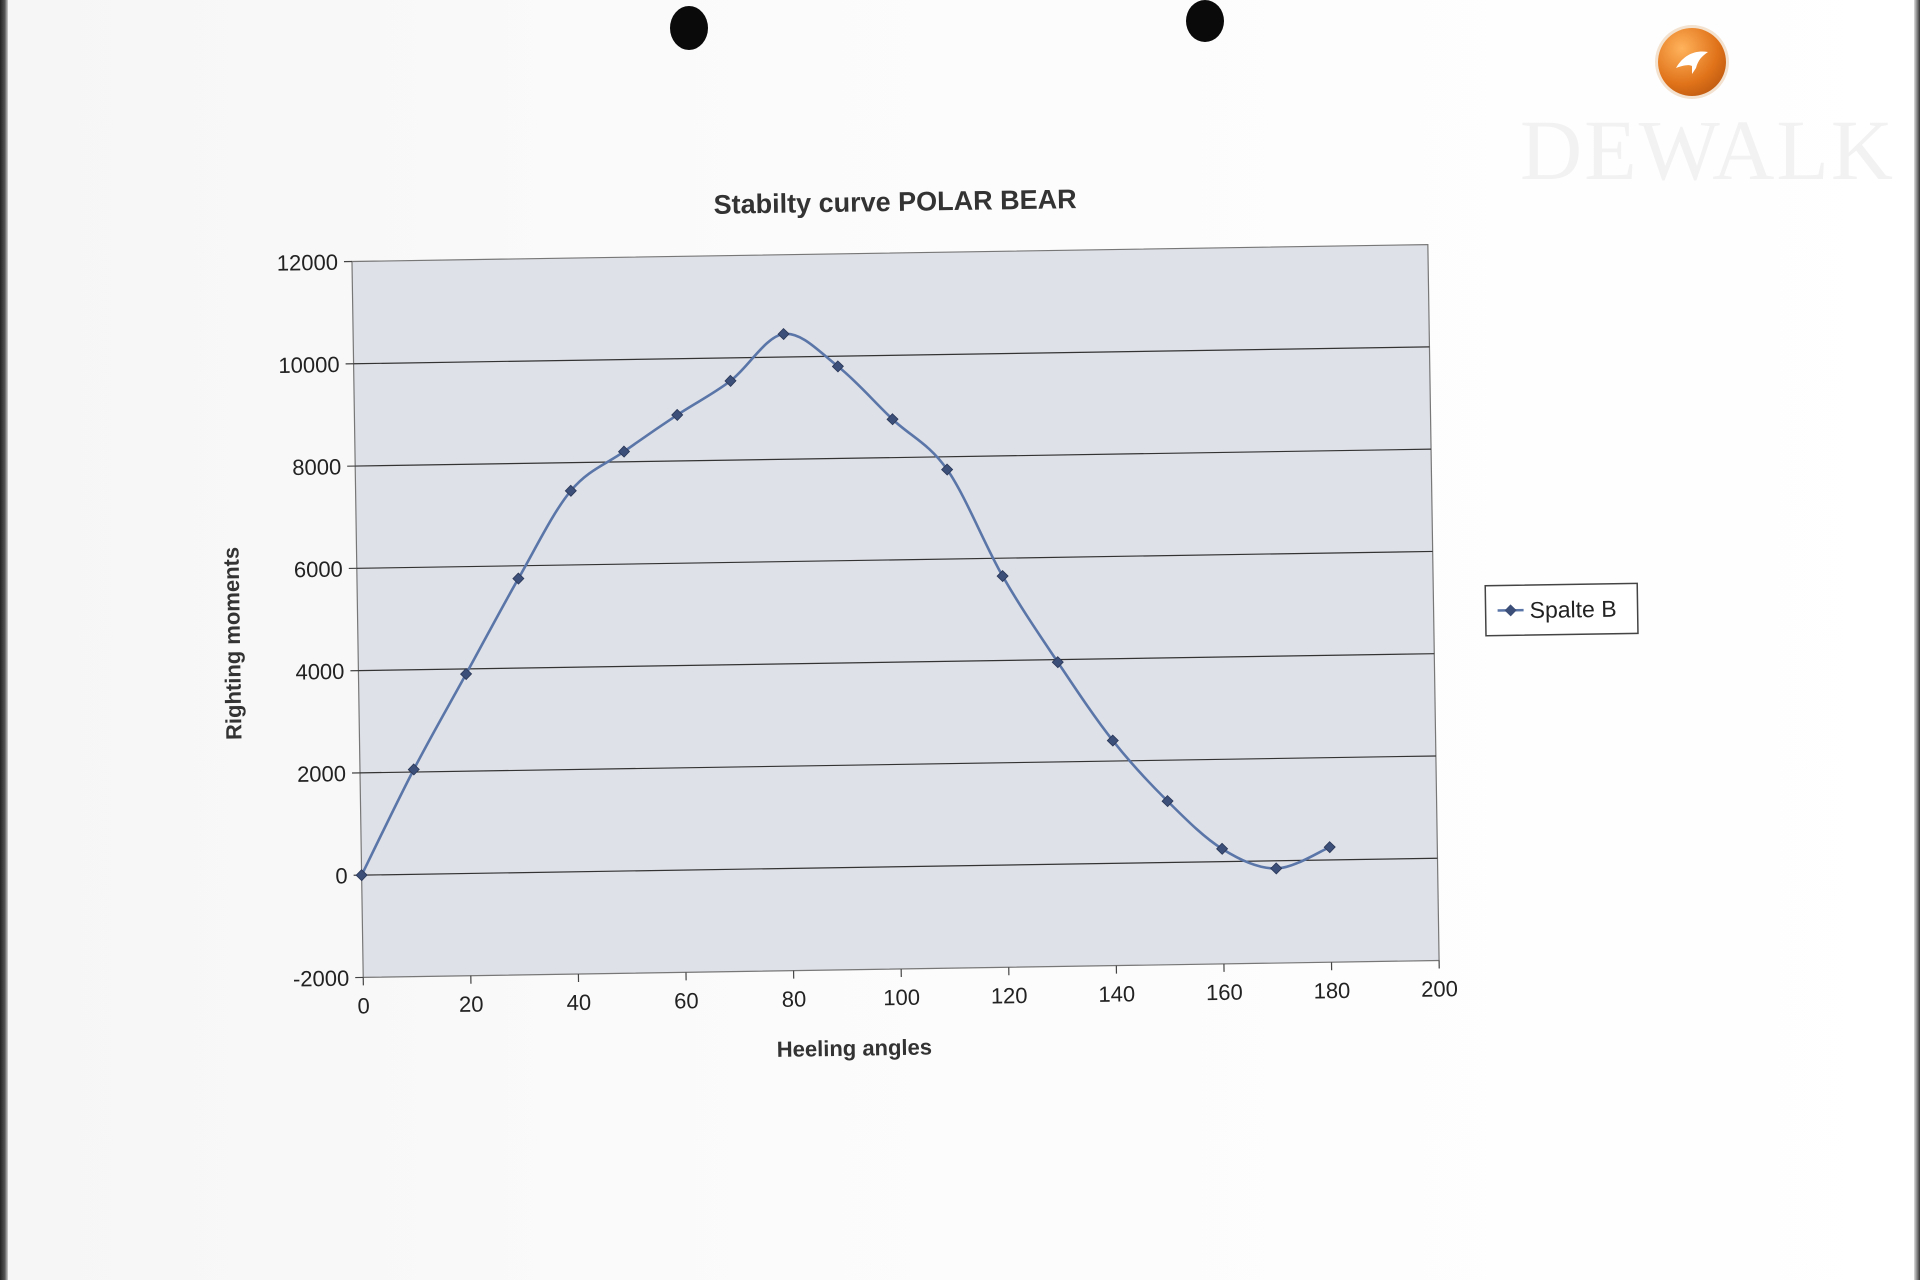  I want to click on x-tick-label: 80, so click(794, 998).